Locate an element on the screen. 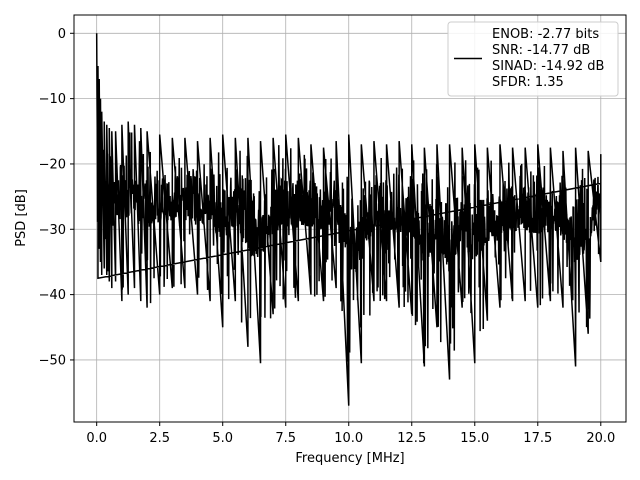  x-tick-label: 10.0 is located at coordinates (348, 438).